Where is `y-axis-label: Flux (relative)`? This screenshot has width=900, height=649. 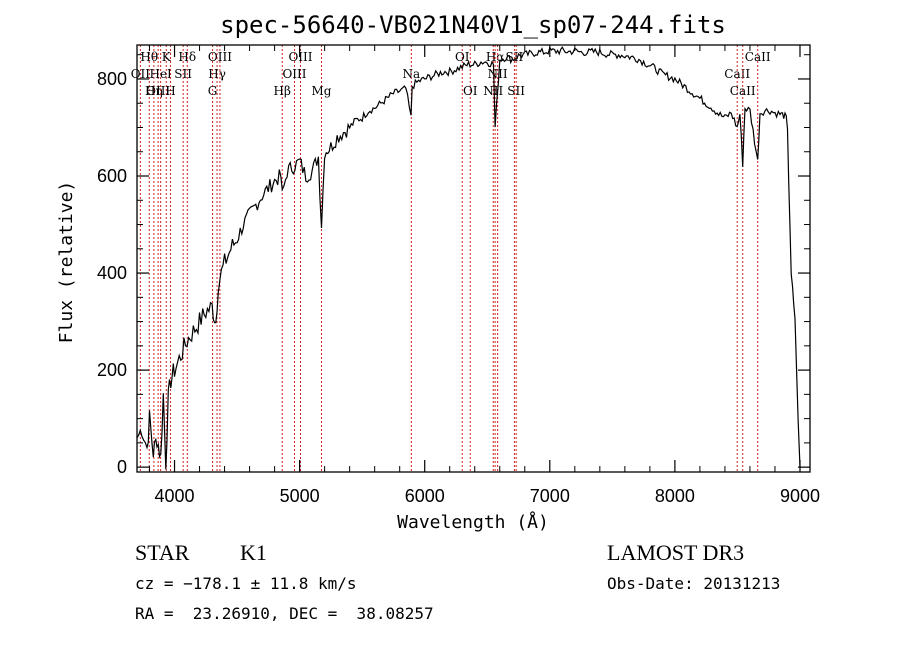 y-axis-label: Flux (relative) is located at coordinates (66, 262).